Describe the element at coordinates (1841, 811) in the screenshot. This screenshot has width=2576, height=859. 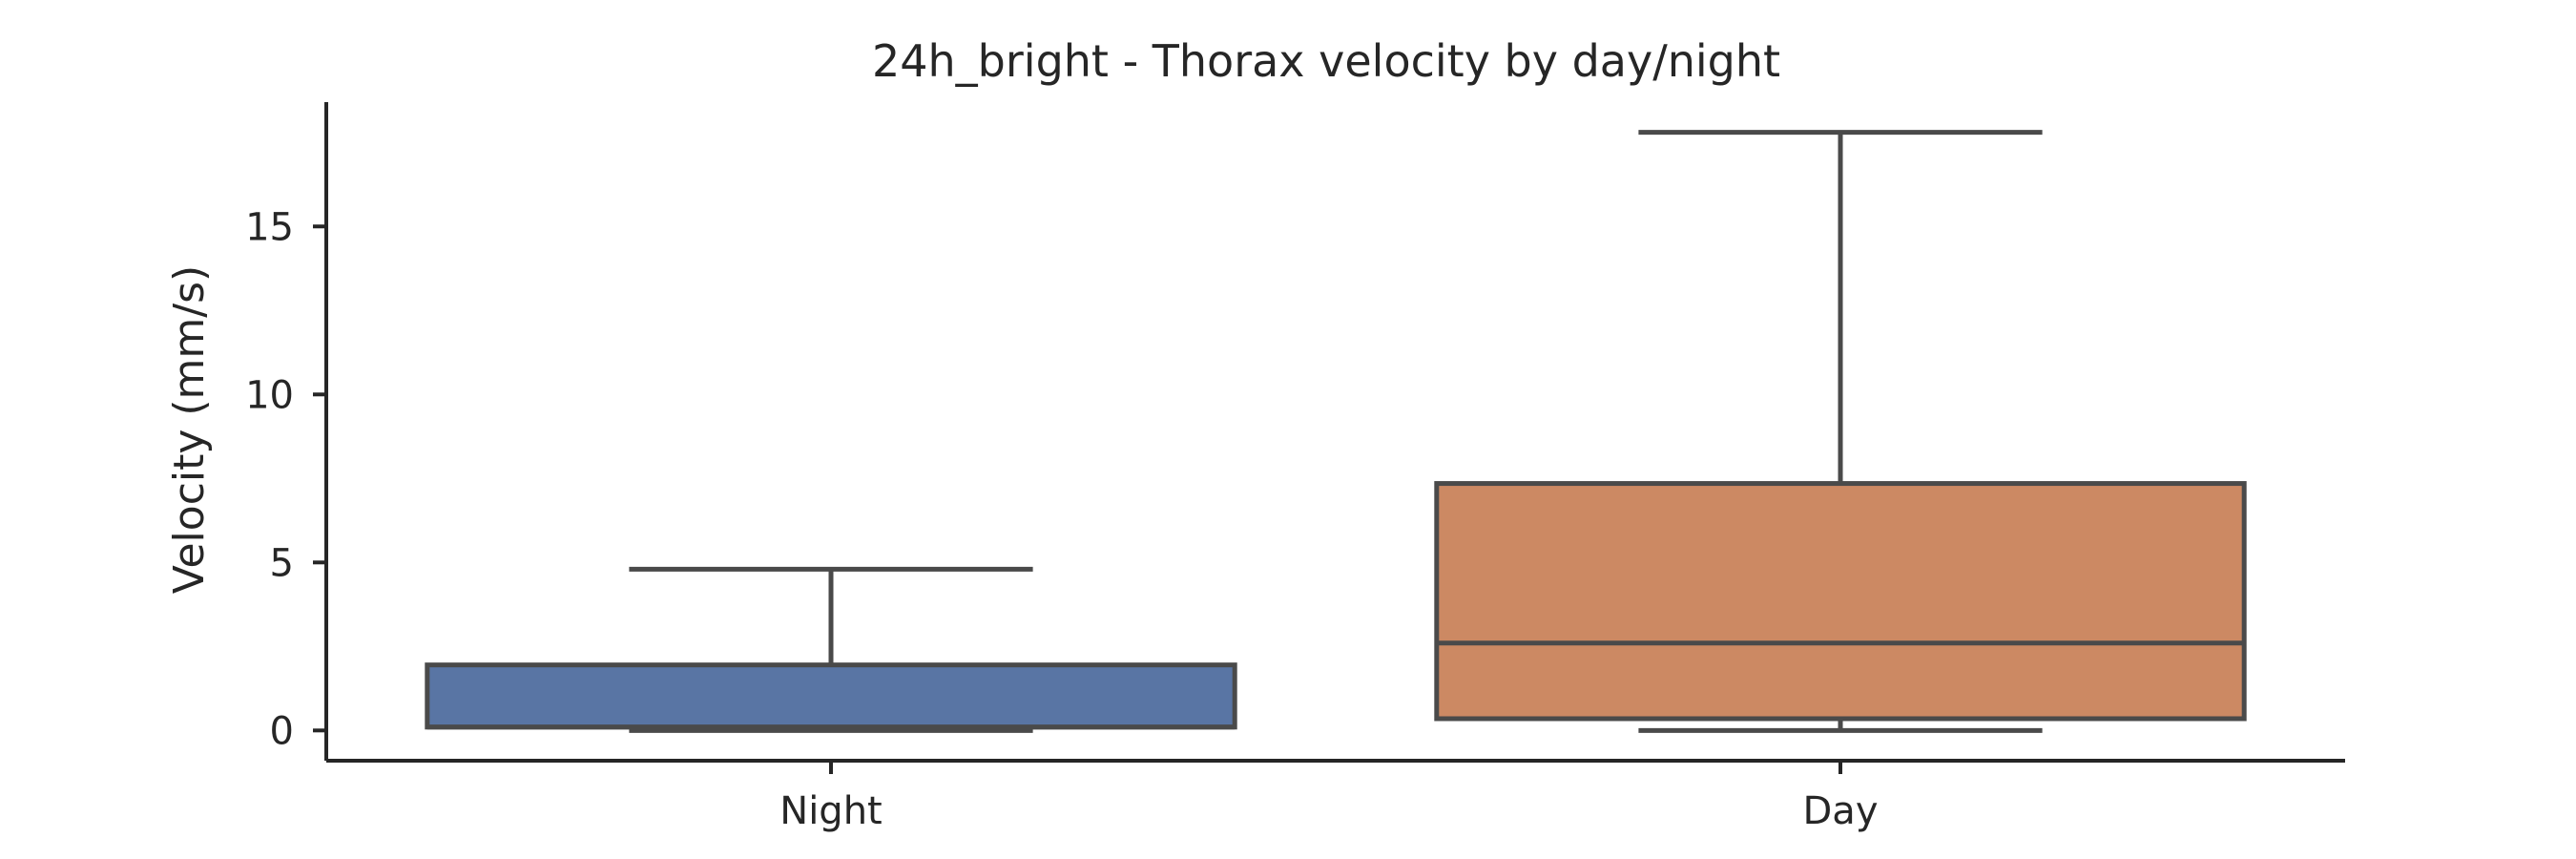
I see `x-tick-label: Day` at that location.